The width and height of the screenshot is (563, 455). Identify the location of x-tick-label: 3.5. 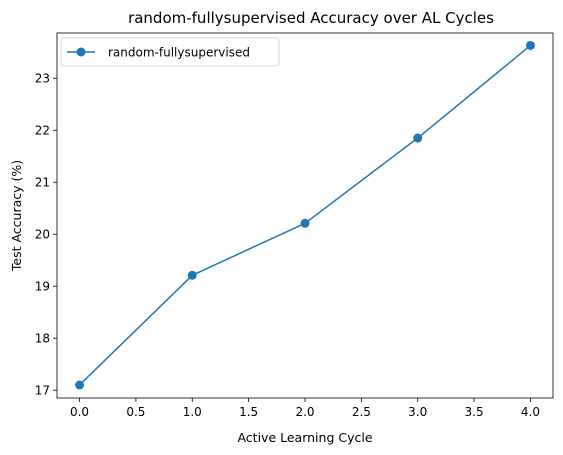
(474, 412).